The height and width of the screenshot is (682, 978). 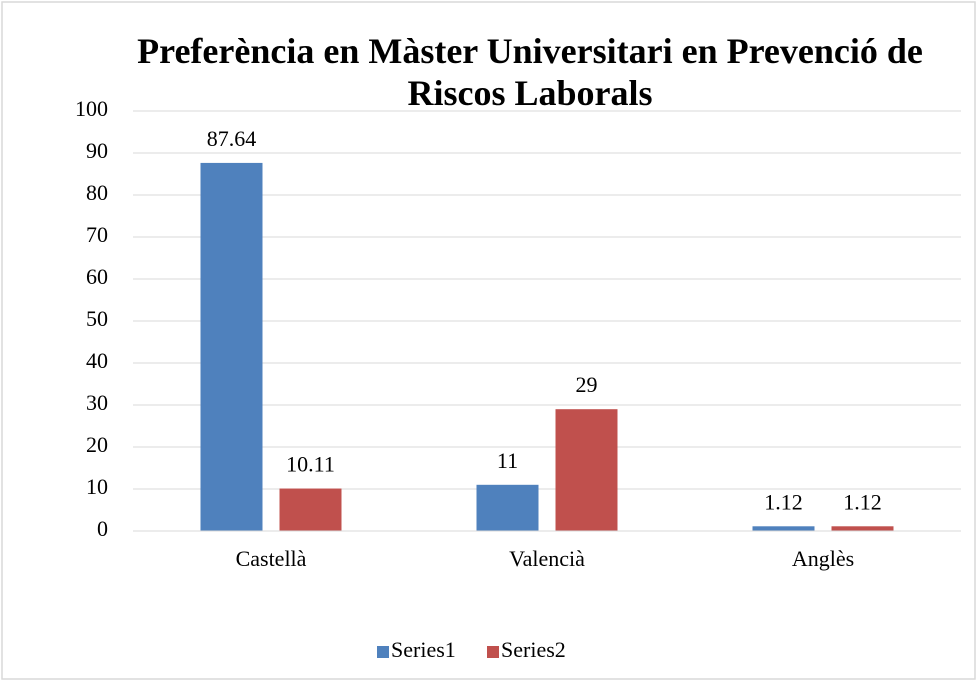 What do you see at coordinates (271, 558) in the screenshot?
I see `x-tick-label: Castellà` at bounding box center [271, 558].